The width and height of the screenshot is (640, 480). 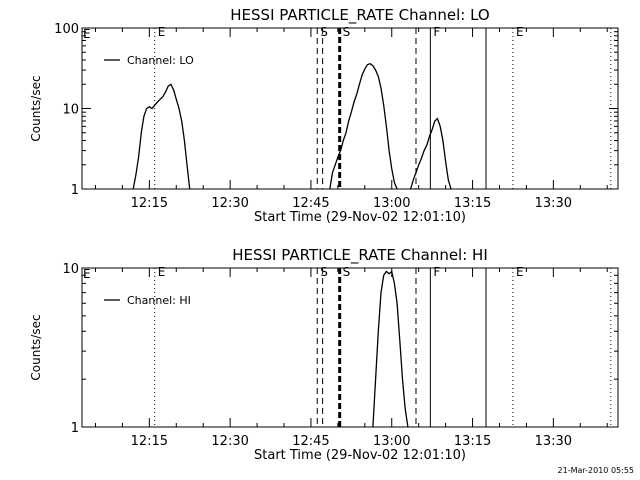 What do you see at coordinates (160, 60) in the screenshot?
I see `legend-label: Channel: LO` at bounding box center [160, 60].